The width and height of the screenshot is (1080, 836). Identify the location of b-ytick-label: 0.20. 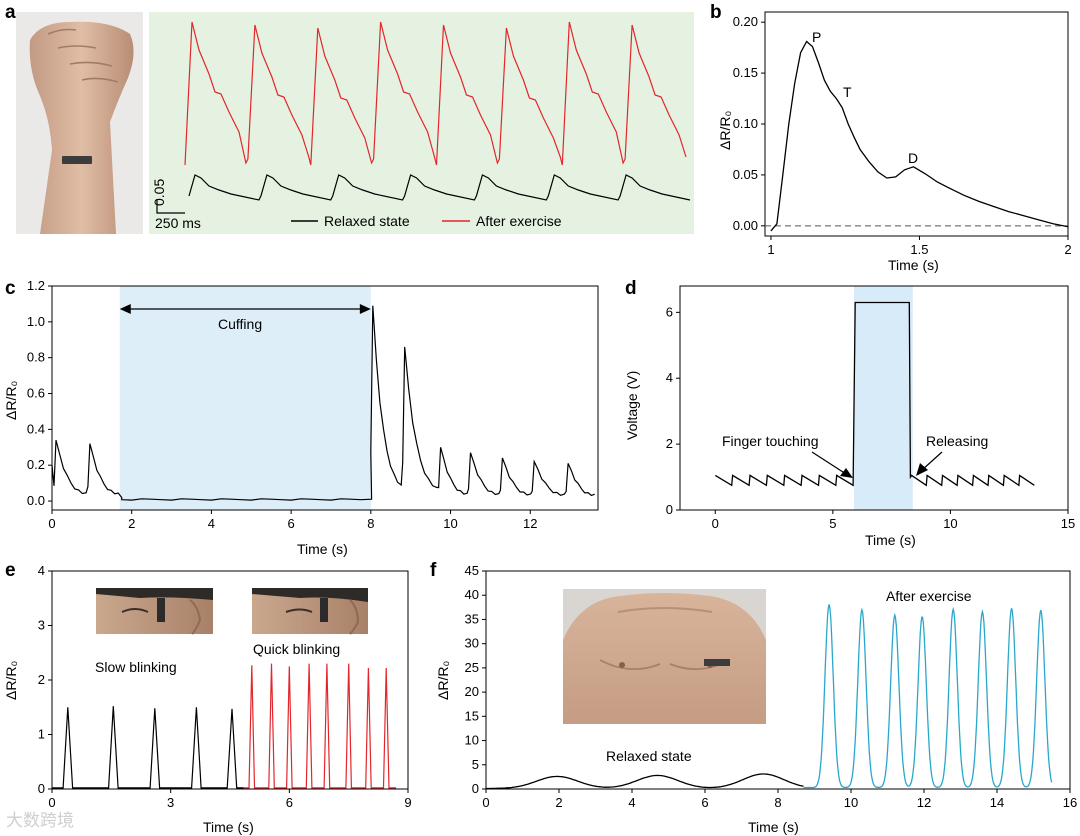
(745, 21).